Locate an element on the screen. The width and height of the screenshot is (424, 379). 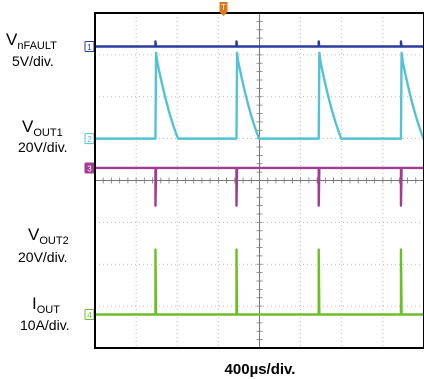
channel-marker-number: 2 is located at coordinates (89, 139).